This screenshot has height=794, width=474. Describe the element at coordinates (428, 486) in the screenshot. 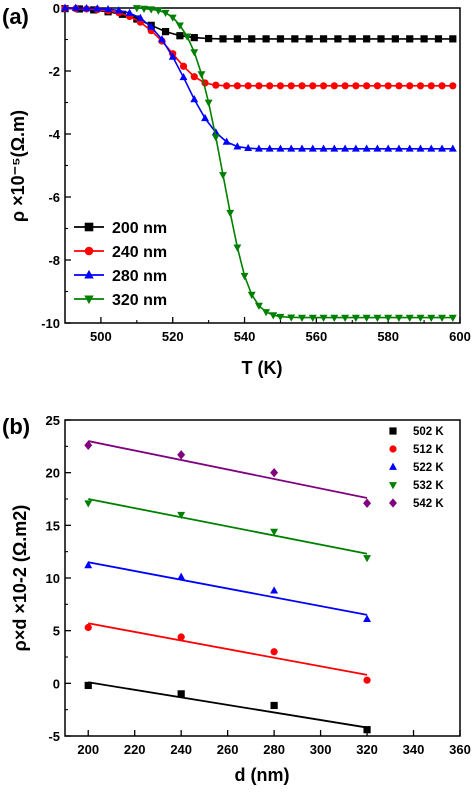

I see `legend-label-532-k: 532 K` at that location.